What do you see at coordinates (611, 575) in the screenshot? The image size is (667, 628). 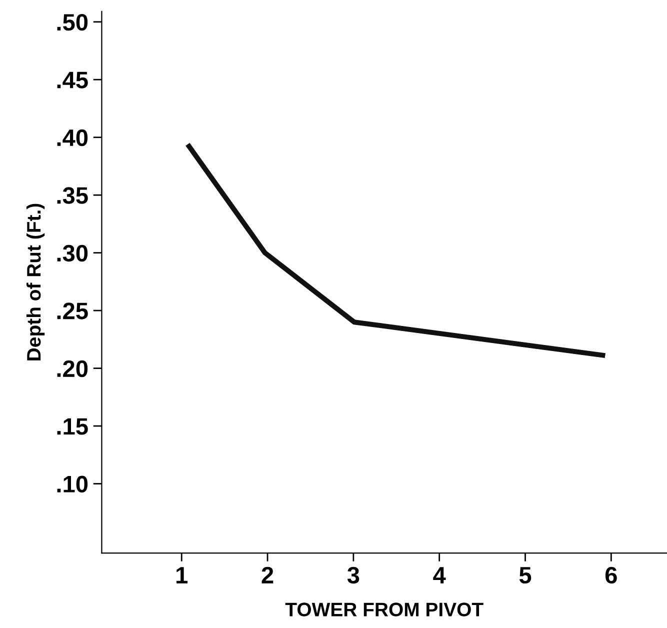 I see `x-tick-label: 6` at bounding box center [611, 575].